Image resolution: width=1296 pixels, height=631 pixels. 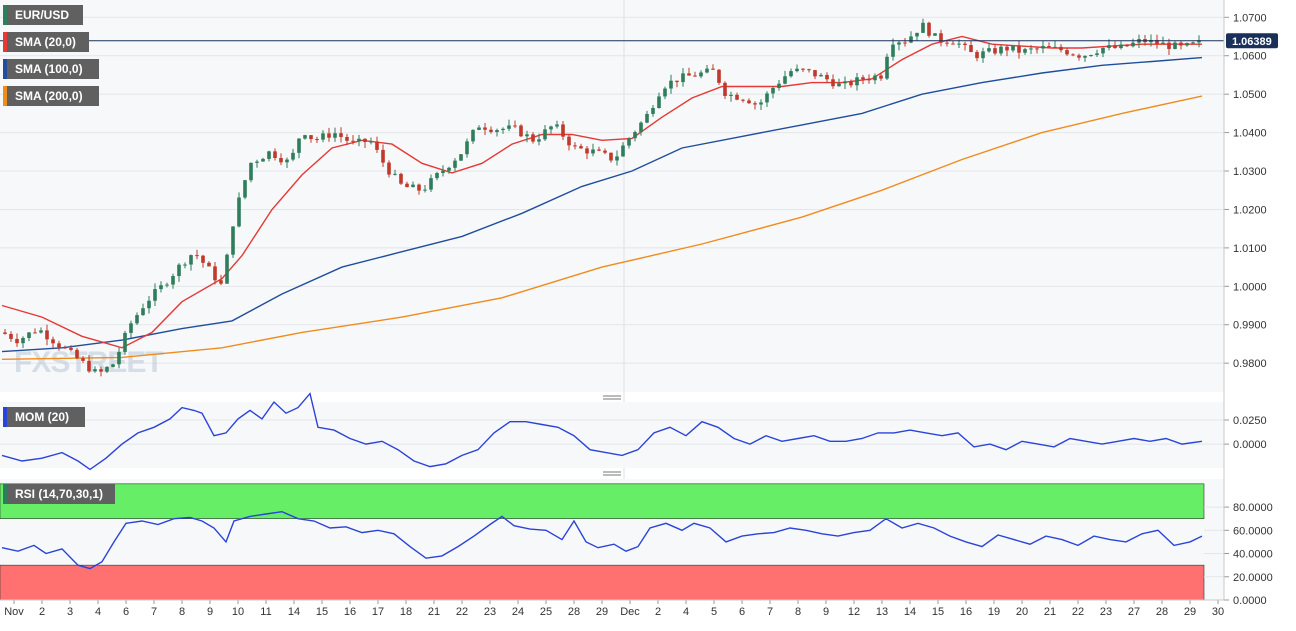 I want to click on date-tick-label: 22, so click(x=1078, y=612).